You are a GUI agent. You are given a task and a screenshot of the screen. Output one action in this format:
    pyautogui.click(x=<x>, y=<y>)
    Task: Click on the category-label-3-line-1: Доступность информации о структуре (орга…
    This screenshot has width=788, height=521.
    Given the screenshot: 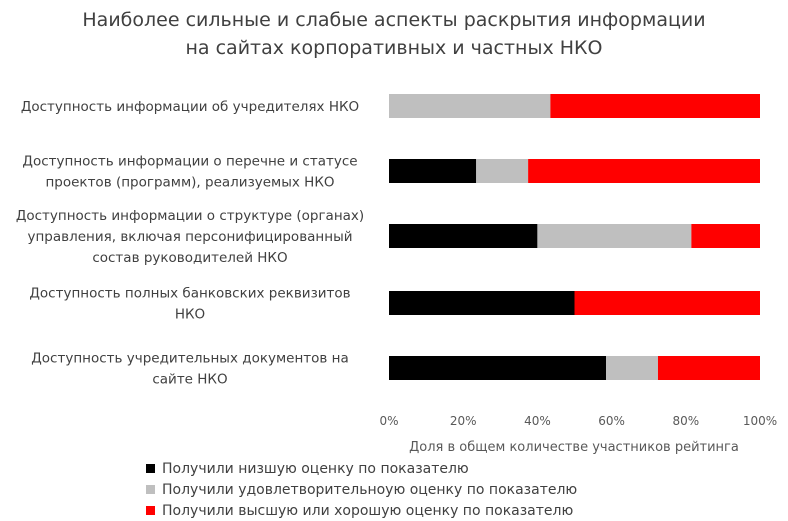 What is the action you would take?
    pyautogui.click(x=190, y=216)
    